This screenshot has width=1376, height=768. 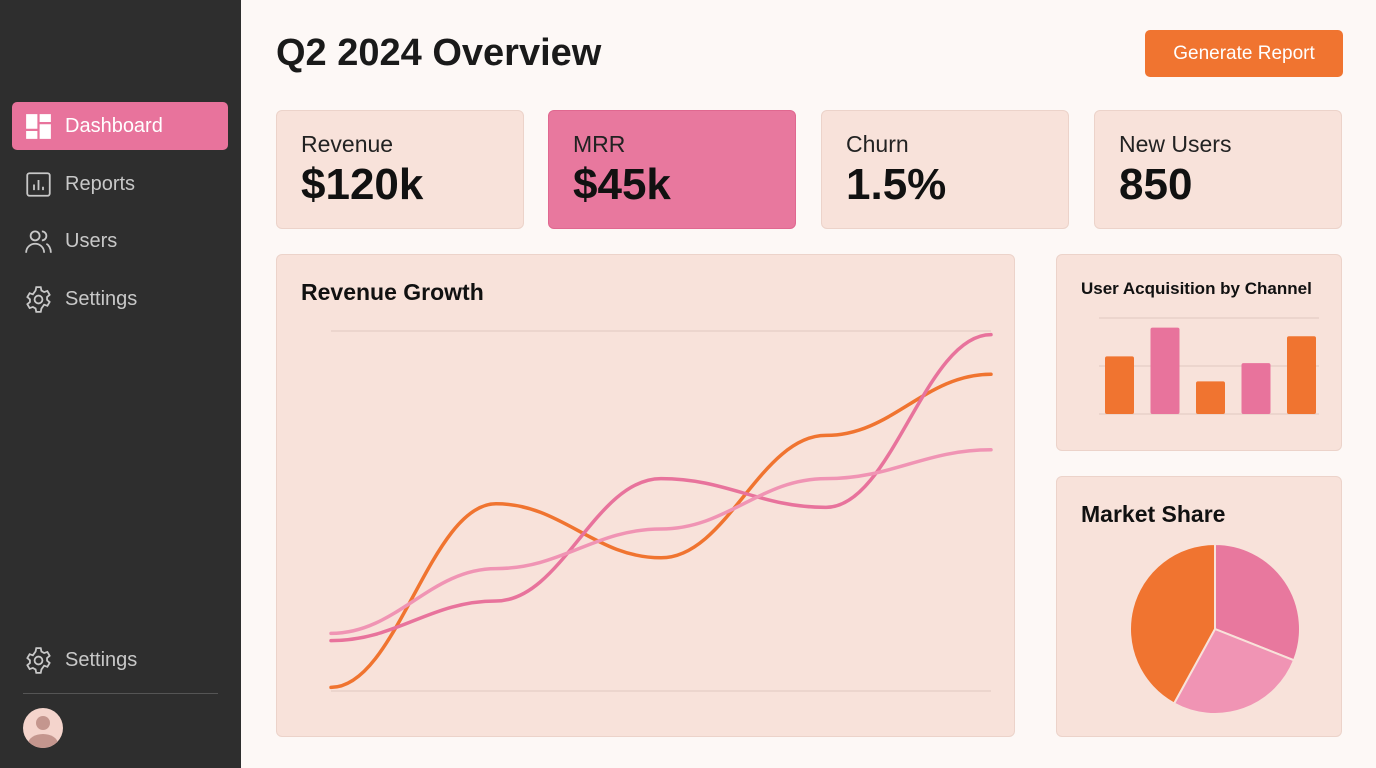 I want to click on kpi-value: 1.5%, so click(x=896, y=184).